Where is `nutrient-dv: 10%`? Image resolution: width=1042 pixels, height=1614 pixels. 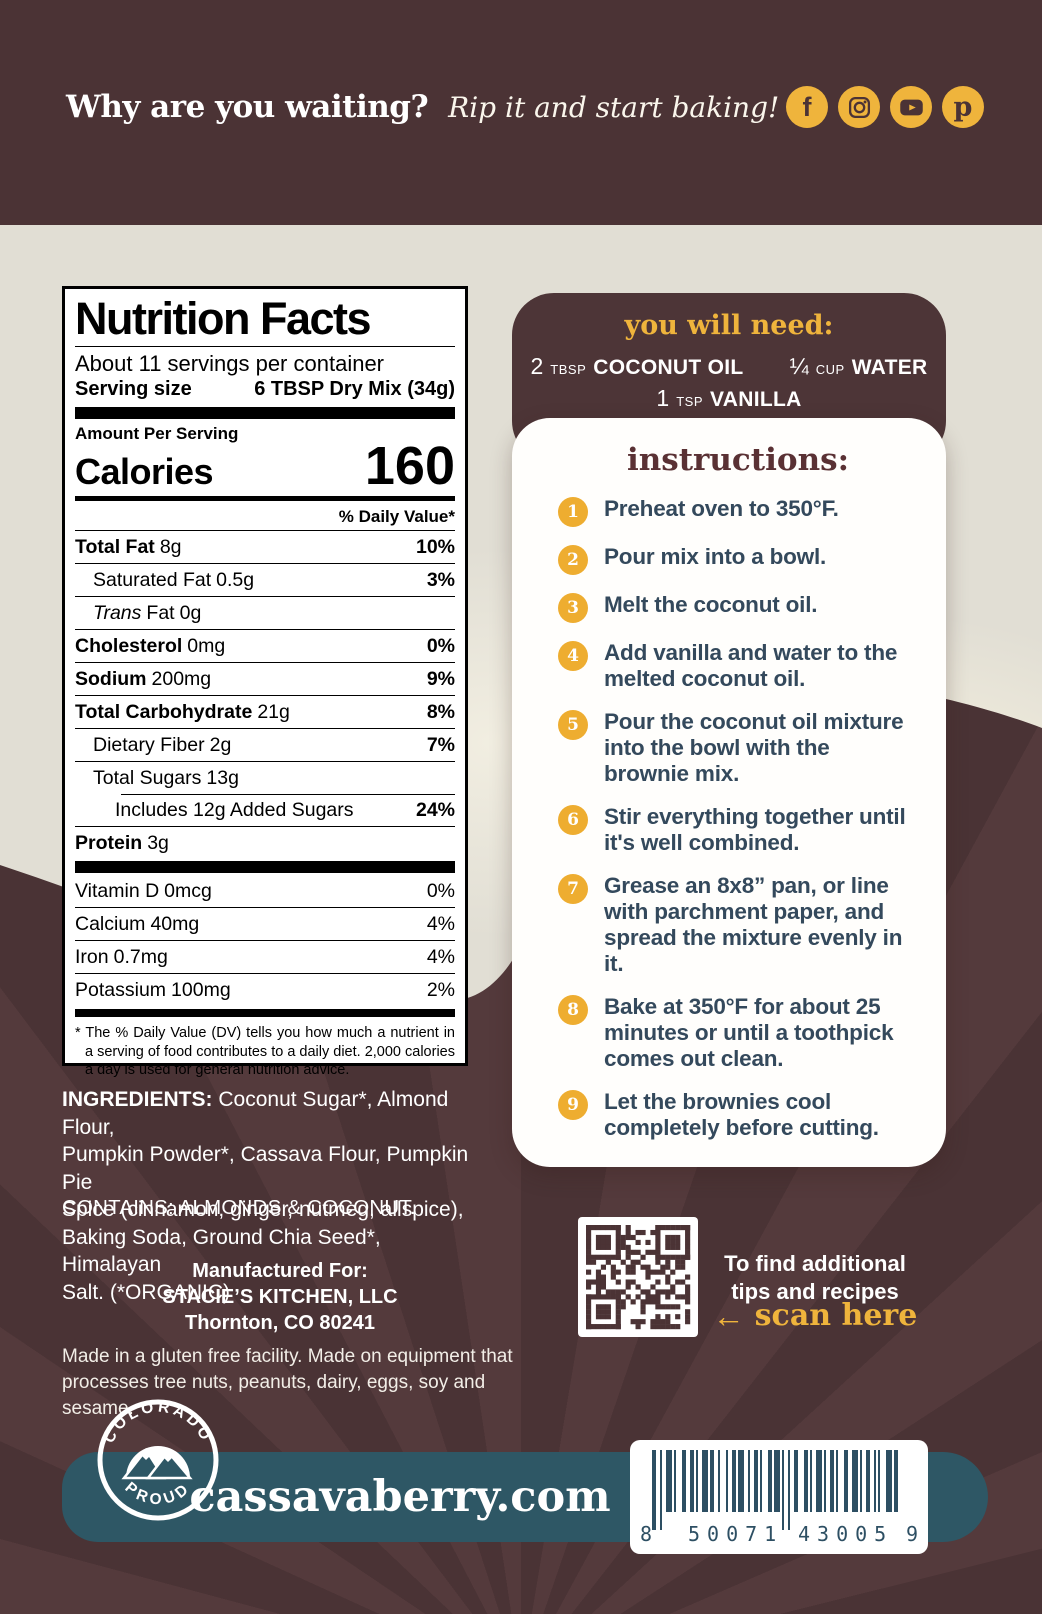 nutrient-dv: 10% is located at coordinates (435, 547).